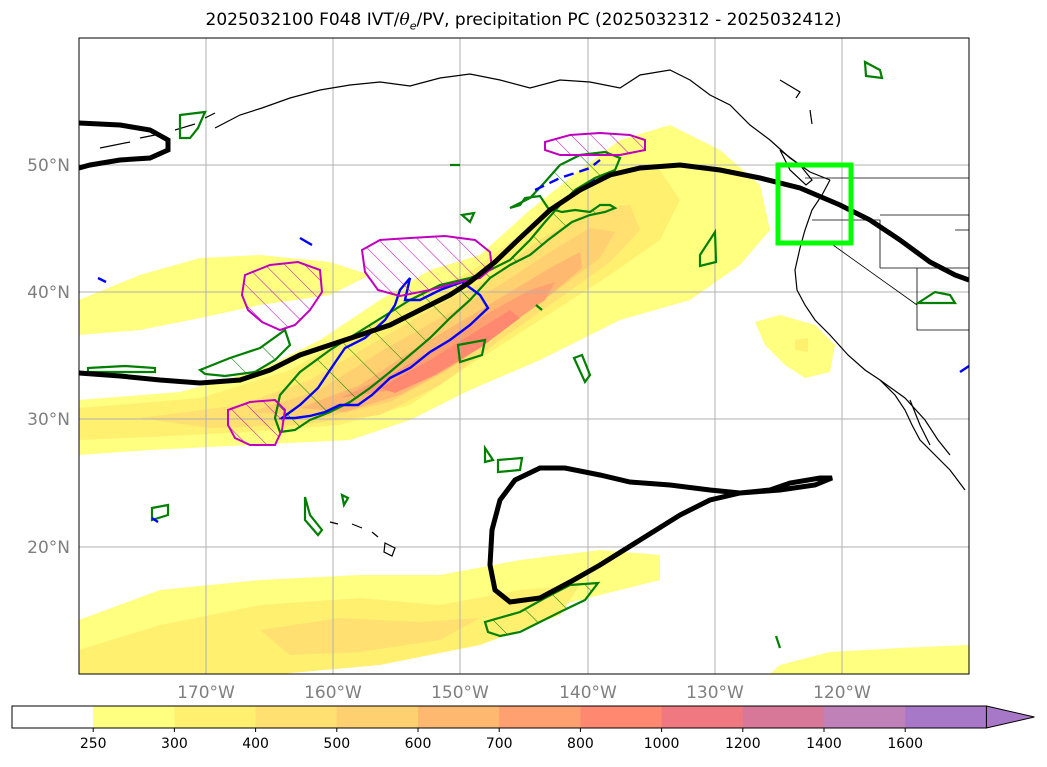  What do you see at coordinates (48, 548) in the screenshot?
I see `lat-label-20: 20°N` at bounding box center [48, 548].